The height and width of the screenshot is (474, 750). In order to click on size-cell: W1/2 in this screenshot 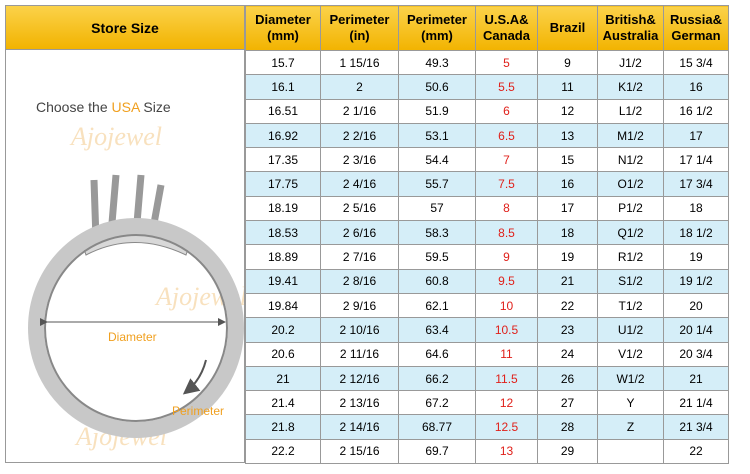, I will do `click(630, 378)`.